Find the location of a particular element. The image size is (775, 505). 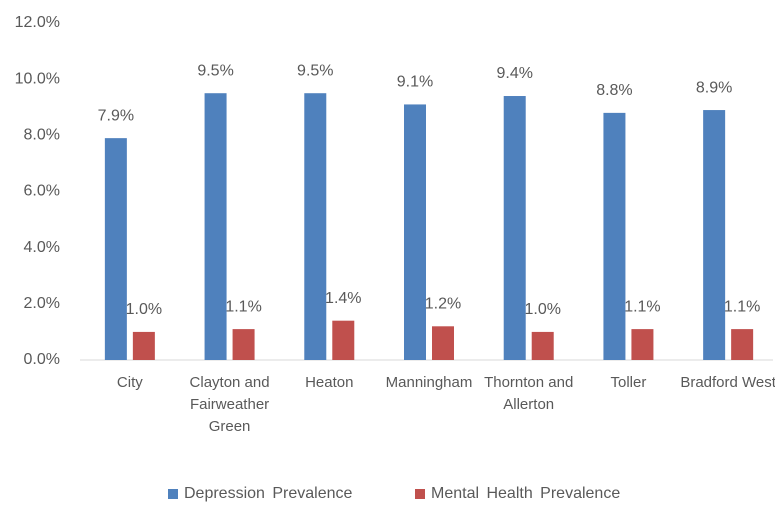

data-label: 1.4% is located at coordinates (343, 298).